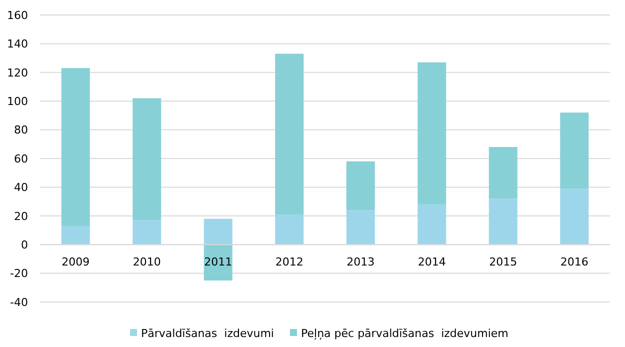 Image resolution: width=625 pixels, height=347 pixels. What do you see at coordinates (17, 44) in the screenshot?
I see `y-tick-label: 140` at bounding box center [17, 44].